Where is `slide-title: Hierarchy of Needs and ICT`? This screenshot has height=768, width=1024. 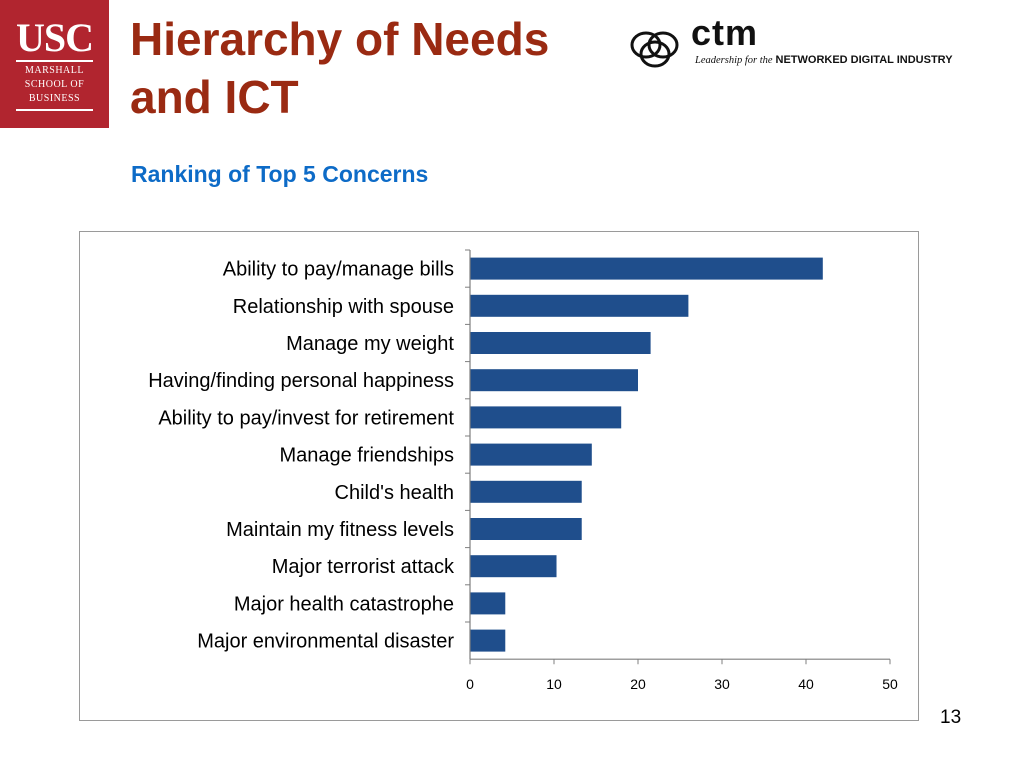
slide-title: Hierarchy of Needs and ICT is located at coordinates (339, 68).